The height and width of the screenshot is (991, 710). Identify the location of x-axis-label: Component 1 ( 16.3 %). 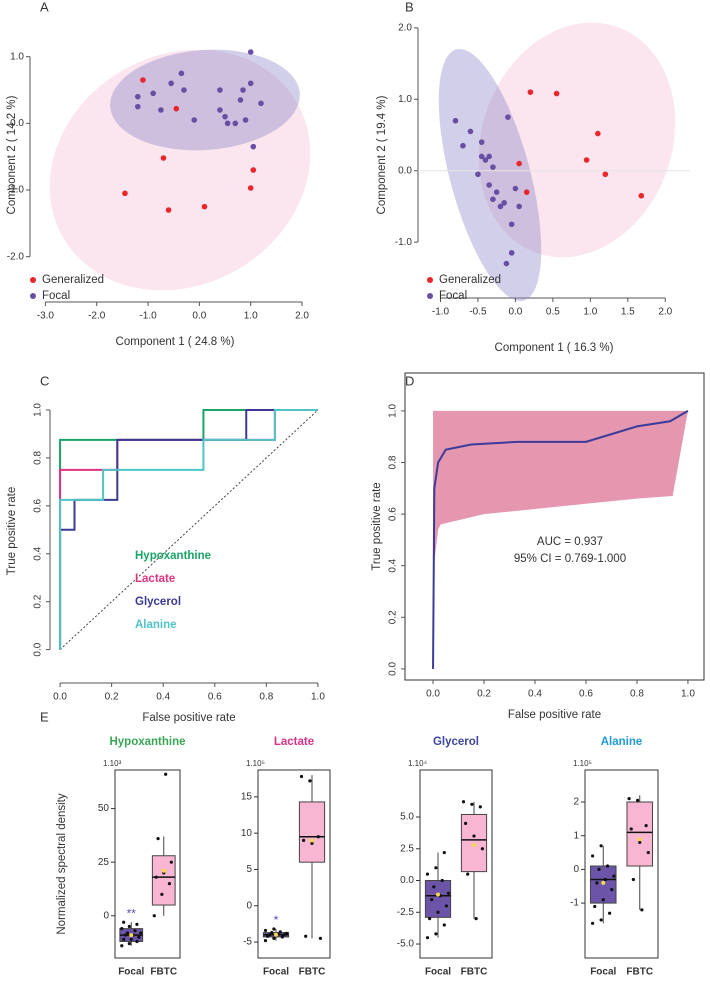
(554, 348).